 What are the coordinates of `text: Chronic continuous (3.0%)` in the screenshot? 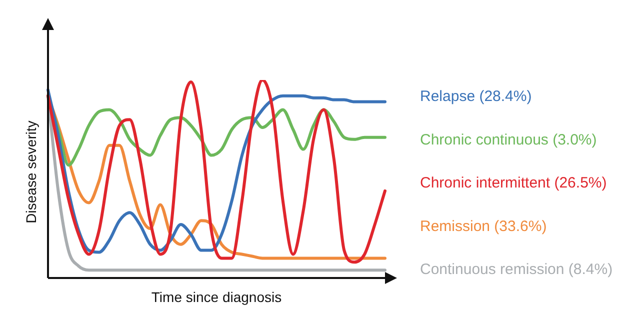 It's located at (508, 139).